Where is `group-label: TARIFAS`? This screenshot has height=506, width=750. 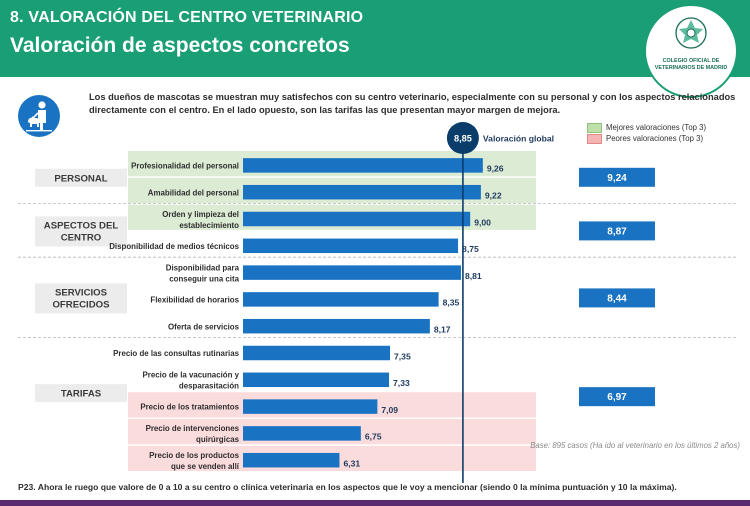
group-label: TARIFAS is located at coordinates (81, 394).